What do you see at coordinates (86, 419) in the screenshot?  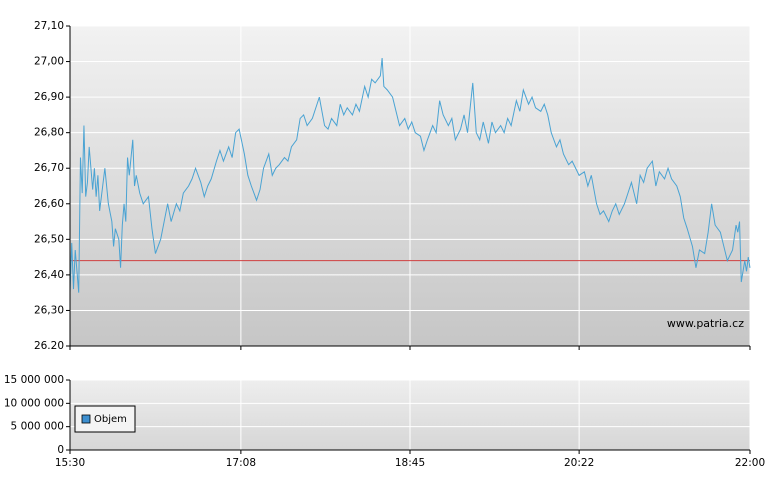 I see `legend-swatch` at bounding box center [86, 419].